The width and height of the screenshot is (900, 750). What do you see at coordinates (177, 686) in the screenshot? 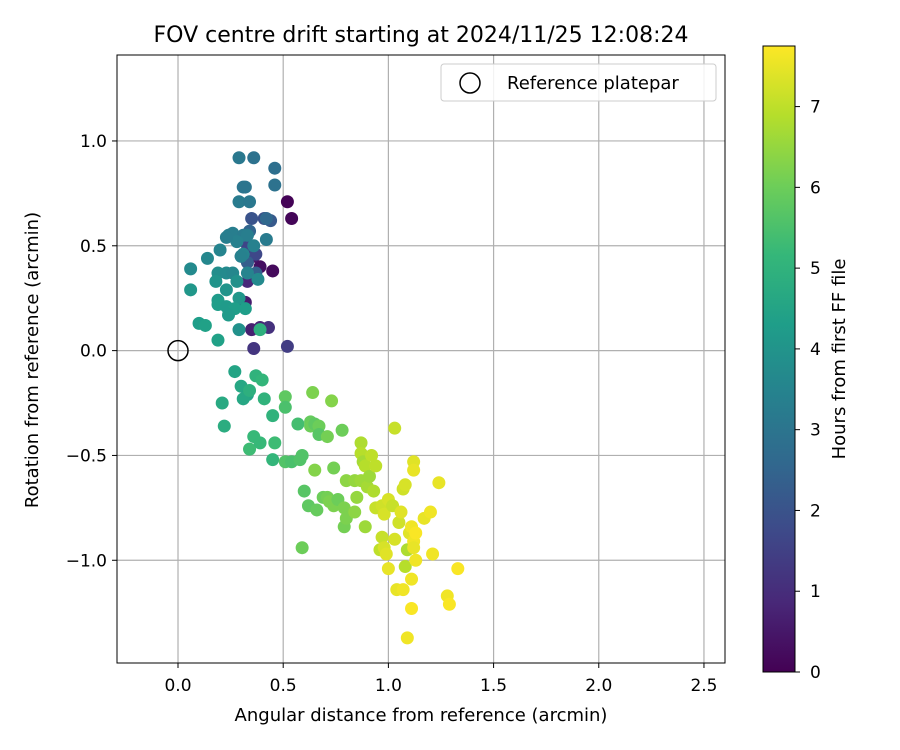
I see `x-tick-label: 0.0` at bounding box center [177, 686].